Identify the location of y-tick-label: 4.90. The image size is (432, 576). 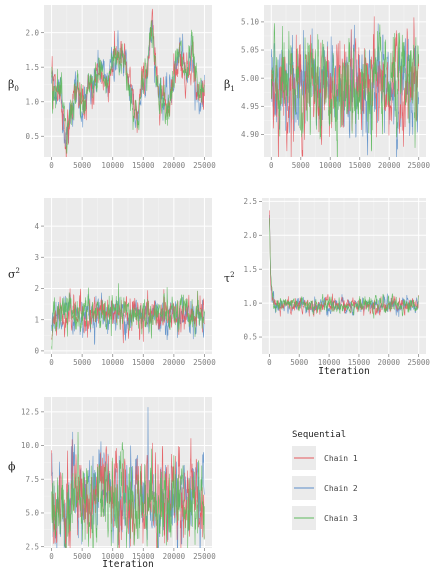
(250, 134).